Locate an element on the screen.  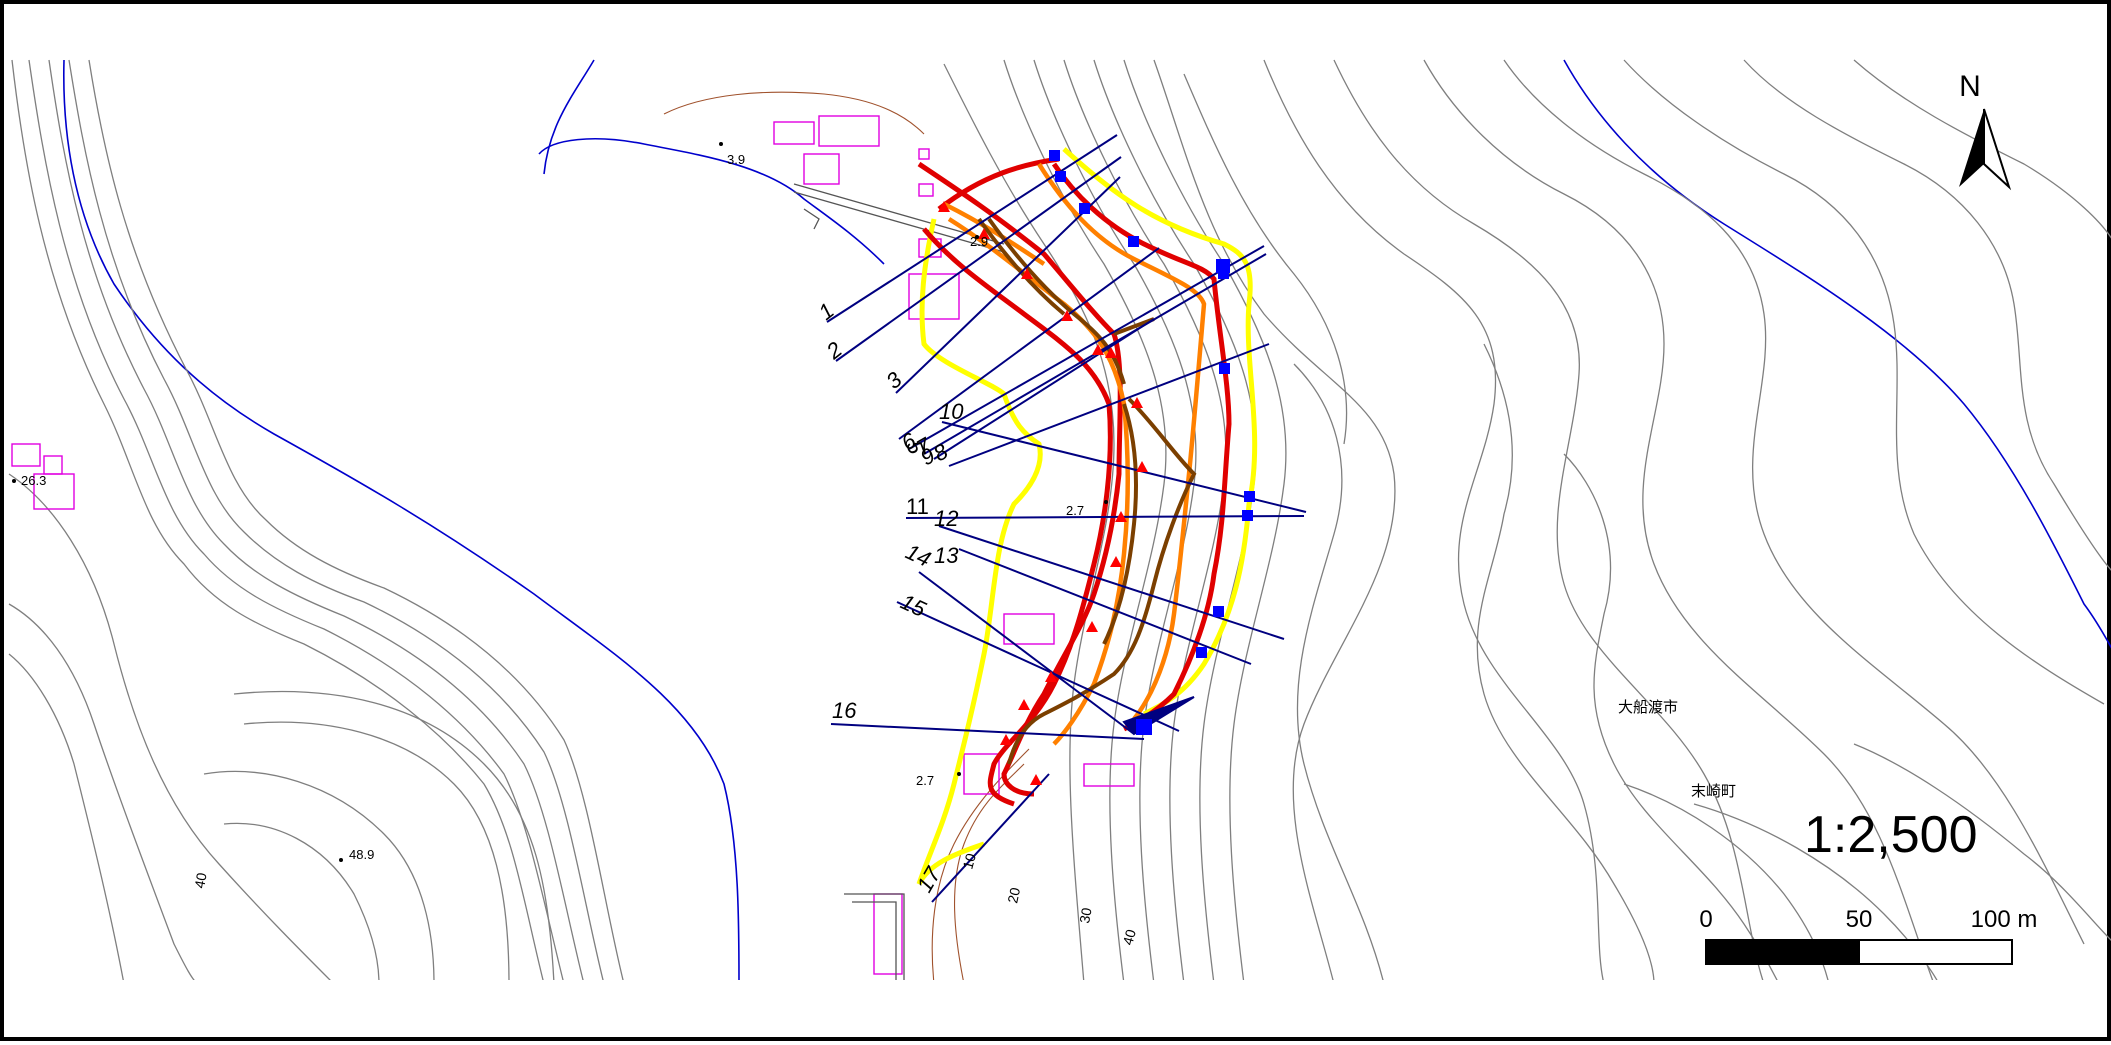
spot-height-5: 2.7 is located at coordinates (925, 780).